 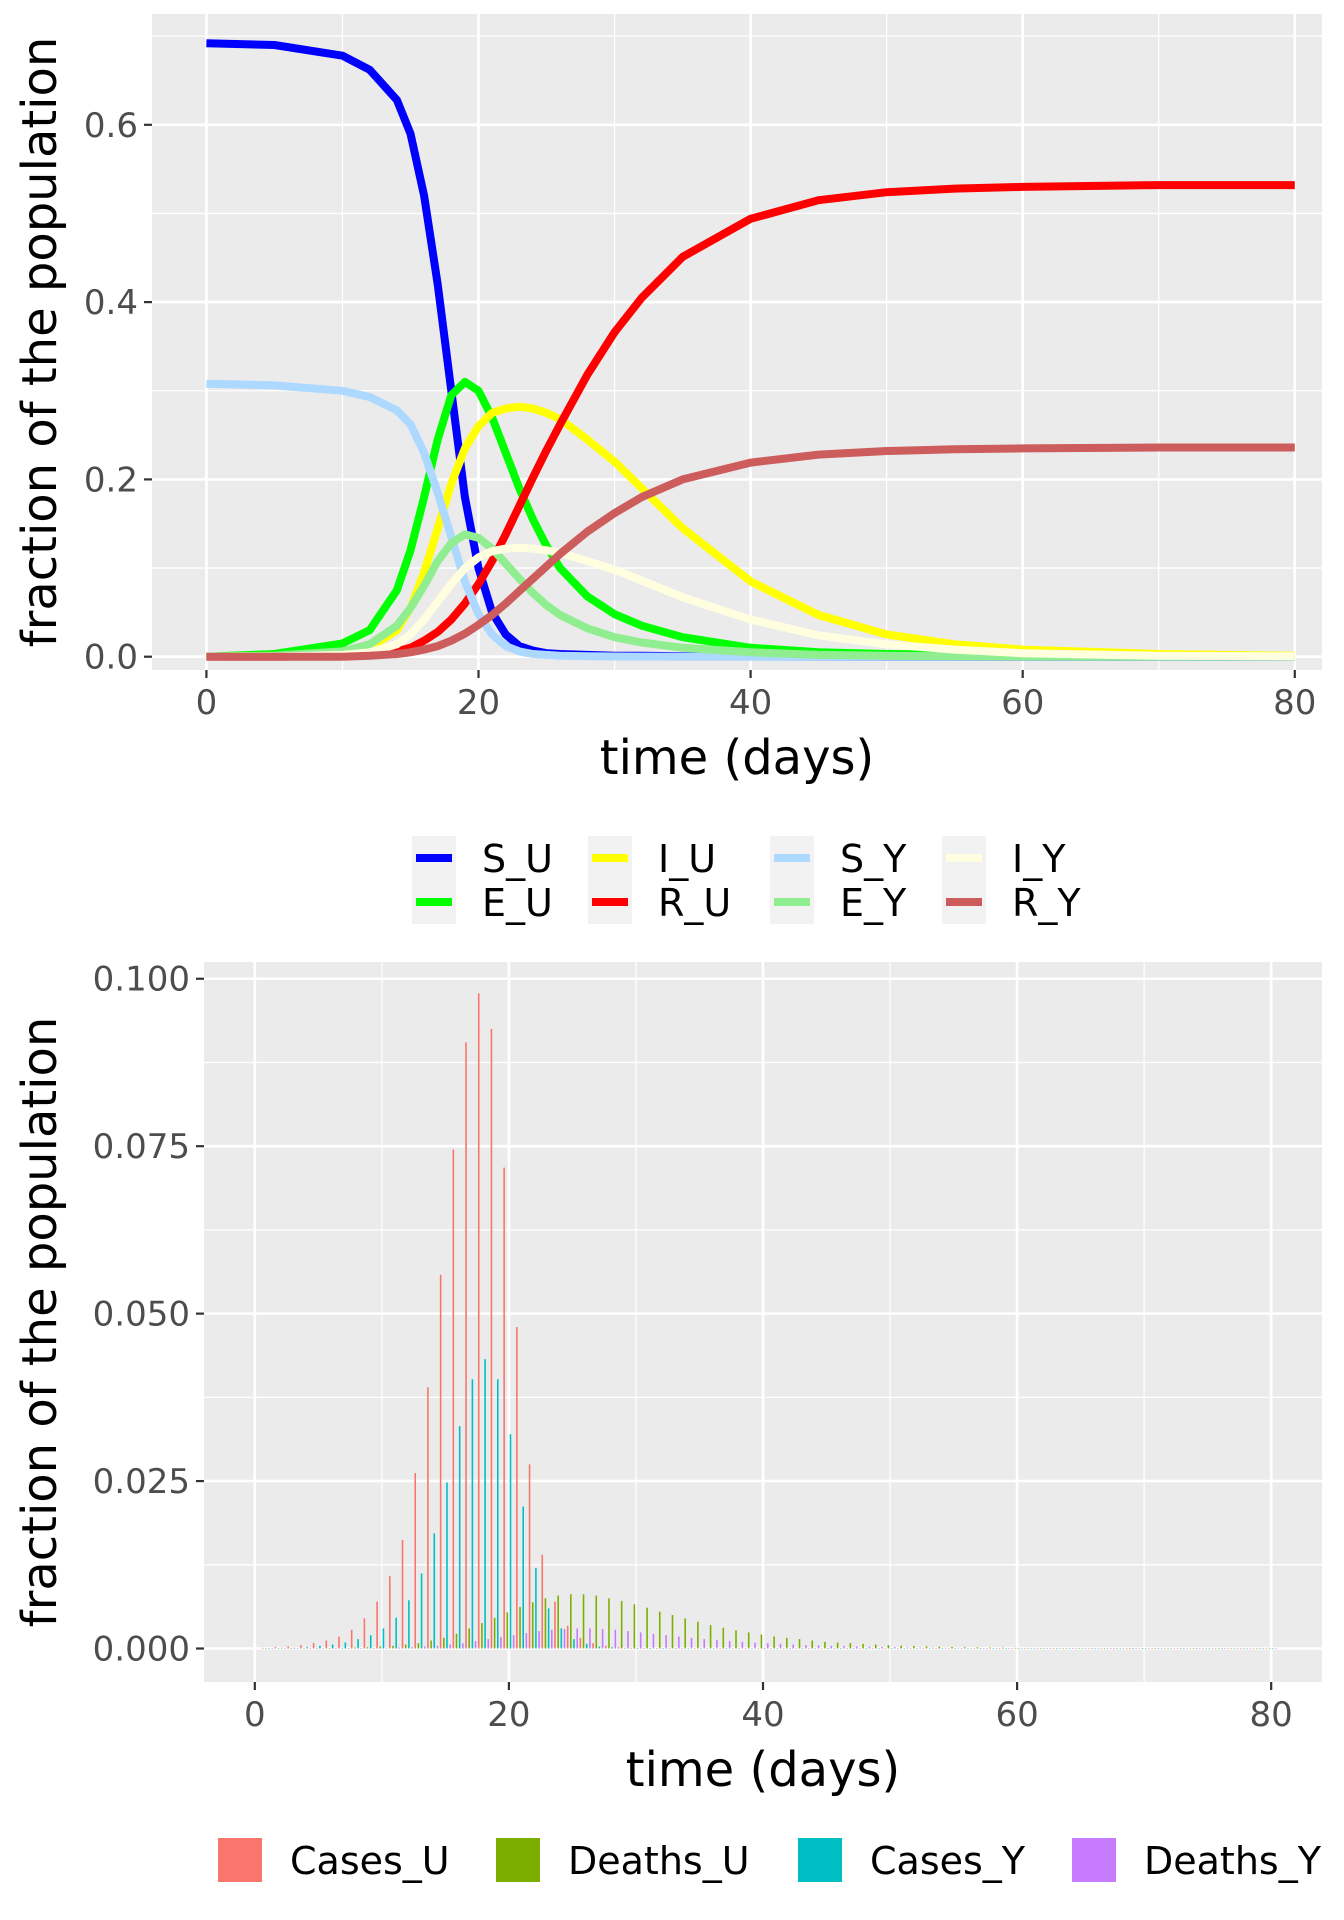 What do you see at coordinates (370, 1861) in the screenshot?
I see `legend-label-cases-u: Cases_U` at bounding box center [370, 1861].